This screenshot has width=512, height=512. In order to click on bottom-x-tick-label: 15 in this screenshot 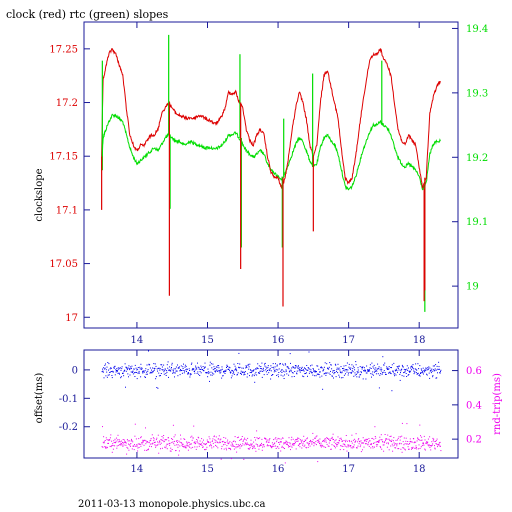, I will do `click(207, 469)`.